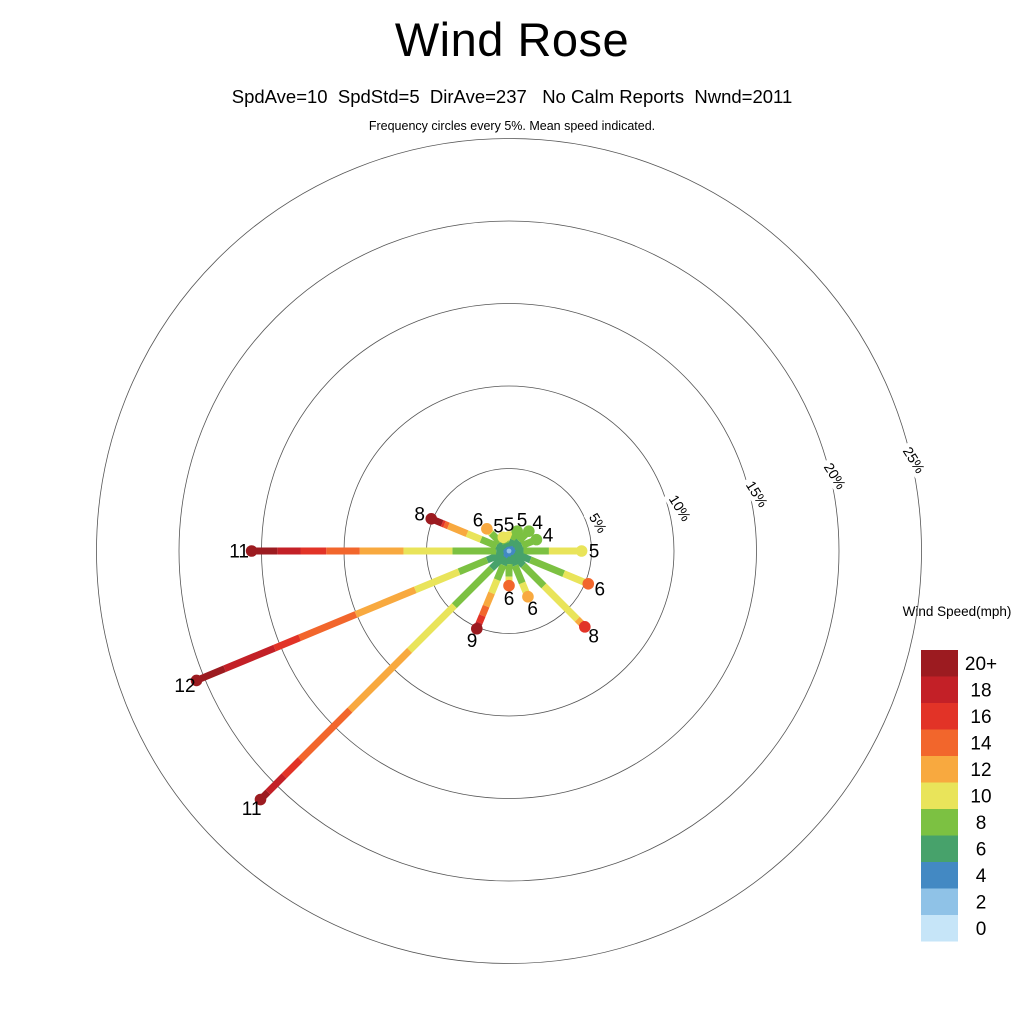 Image resolution: width=1024 pixels, height=1024 pixels. Describe the element at coordinates (579, 621) in the screenshot. I see `spoke-segment-SE-12mph` at that location.